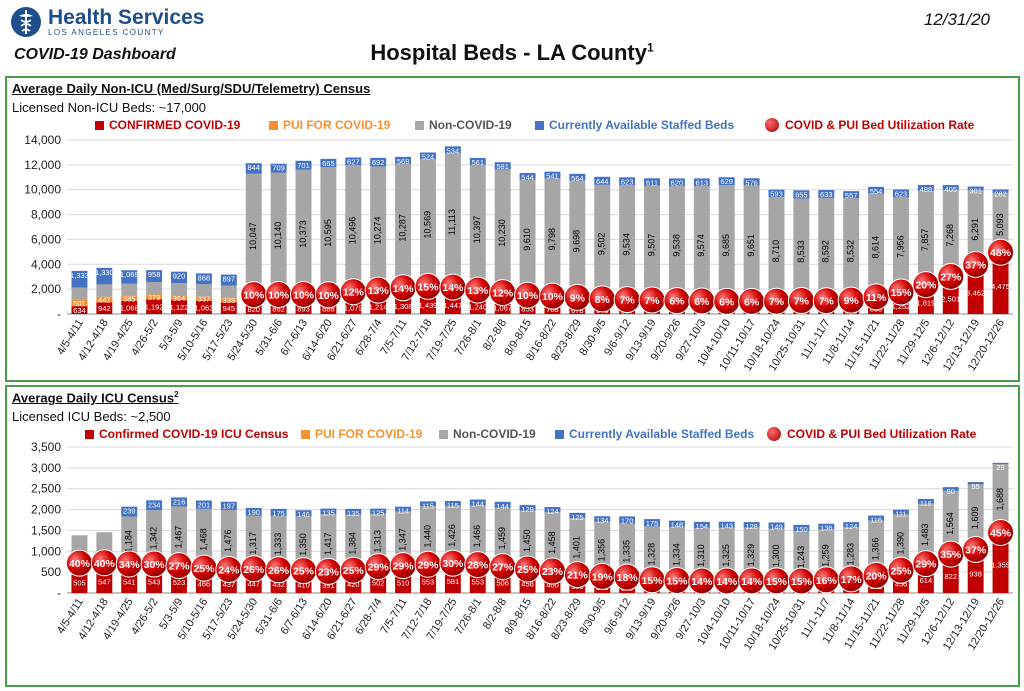 This screenshot has width=1024, height=691. Describe the element at coordinates (627, 244) in the screenshot. I see `data-label: 9,534` at that location.